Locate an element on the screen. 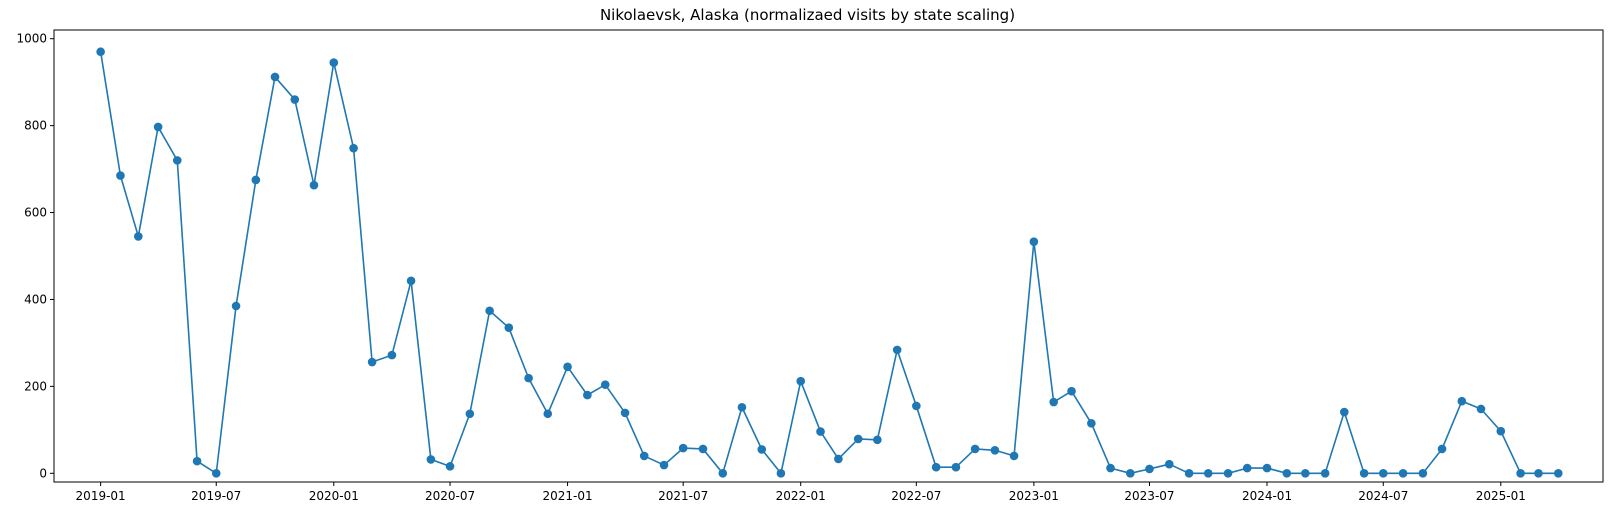  x-tick-label: 2022-01 is located at coordinates (801, 496).